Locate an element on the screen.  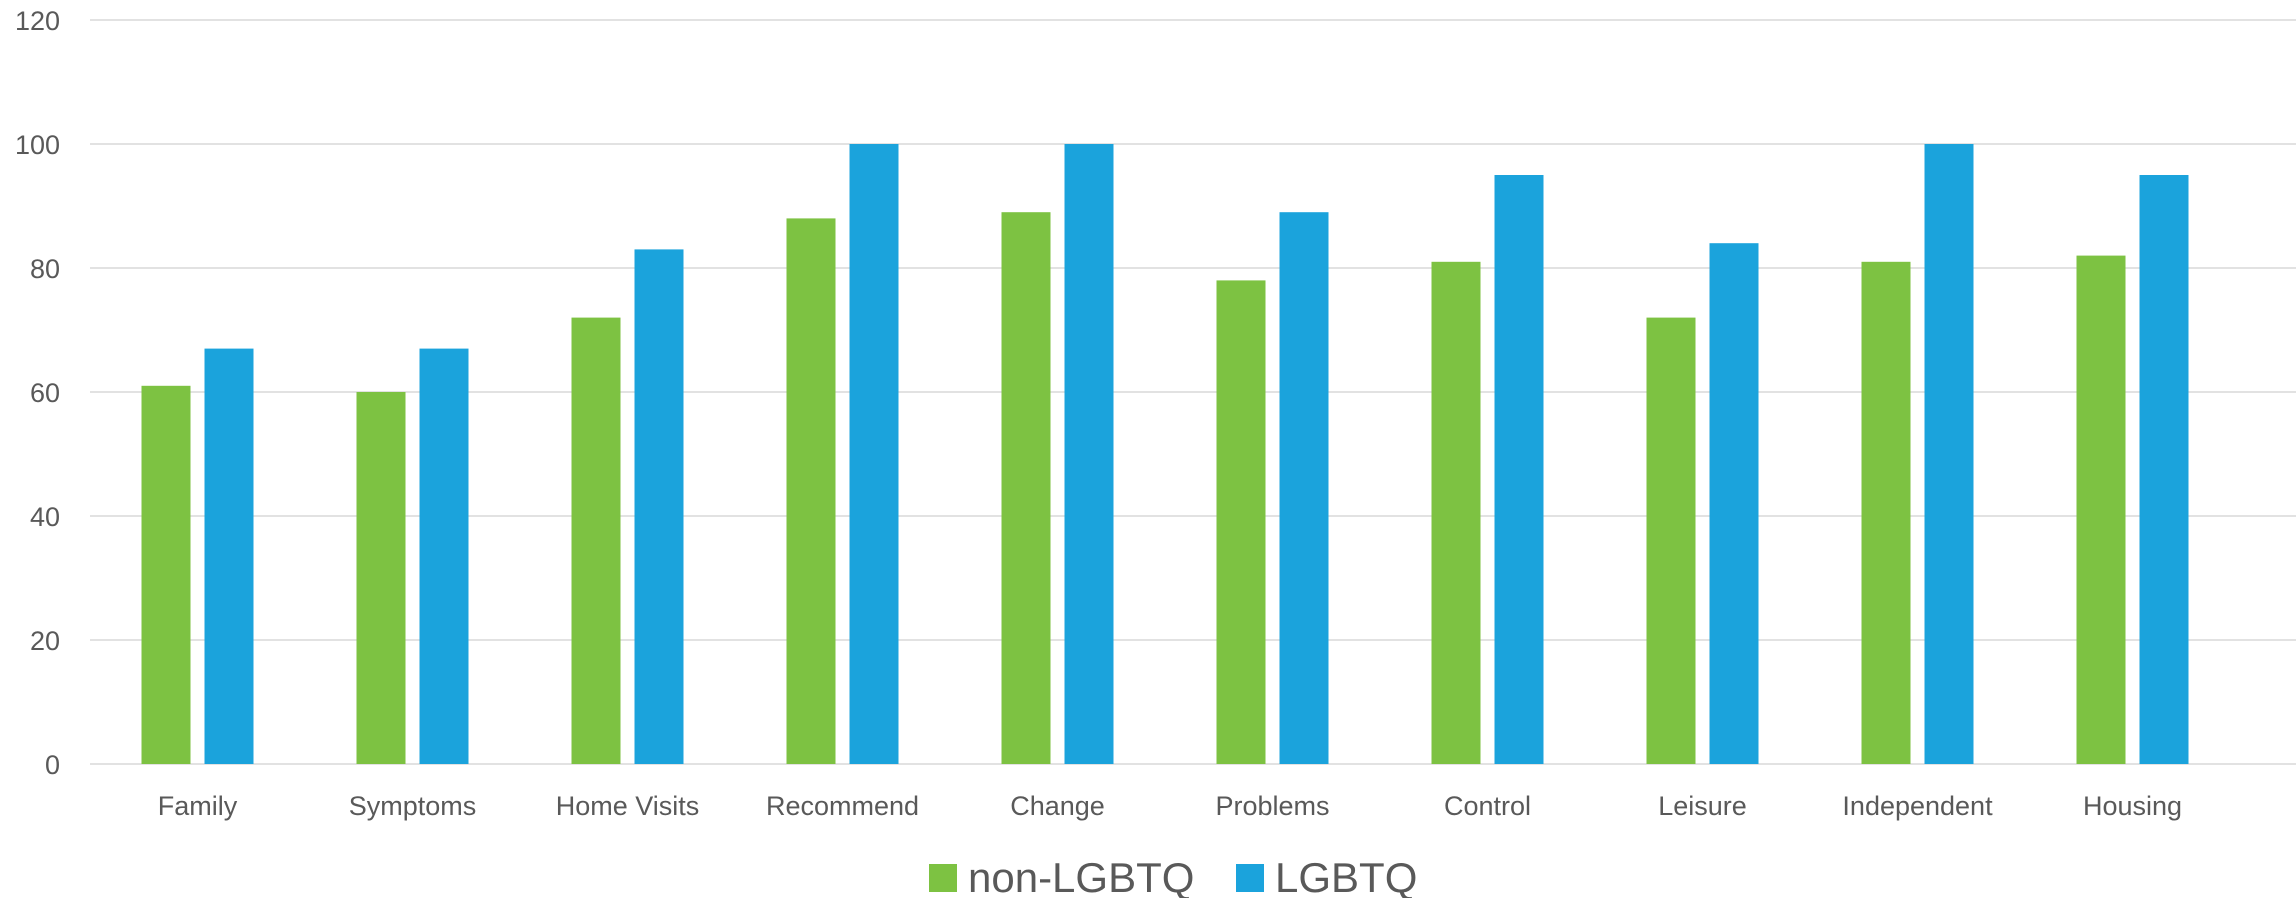
bar-lgbtq-leisure is located at coordinates (1734, 503).